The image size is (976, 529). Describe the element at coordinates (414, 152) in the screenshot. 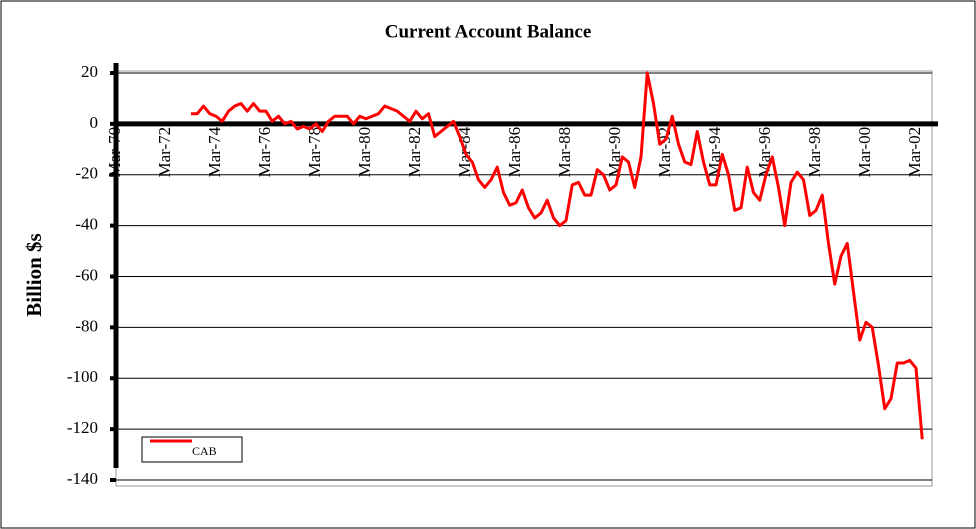

I see `x-tick-label: Mar-82` at that location.